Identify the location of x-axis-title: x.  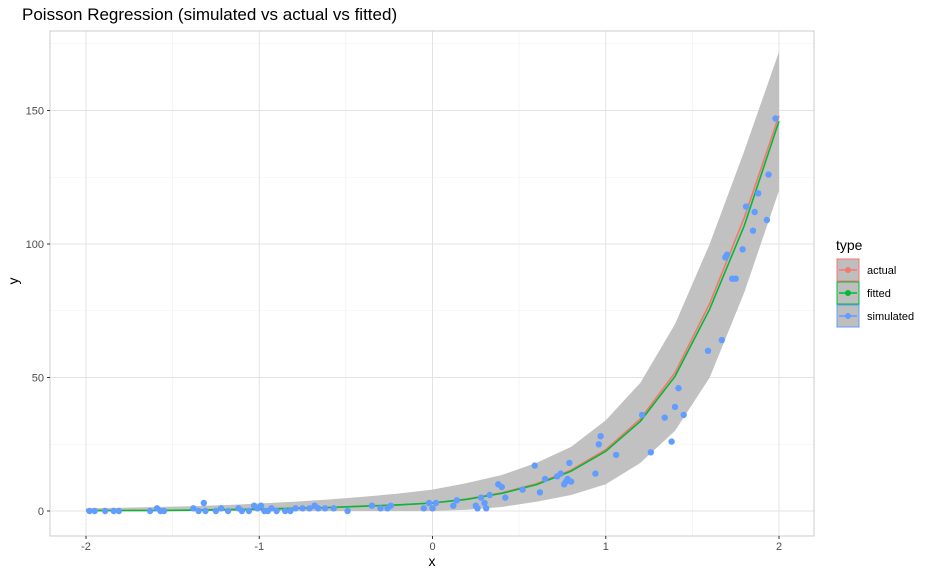
(432, 561).